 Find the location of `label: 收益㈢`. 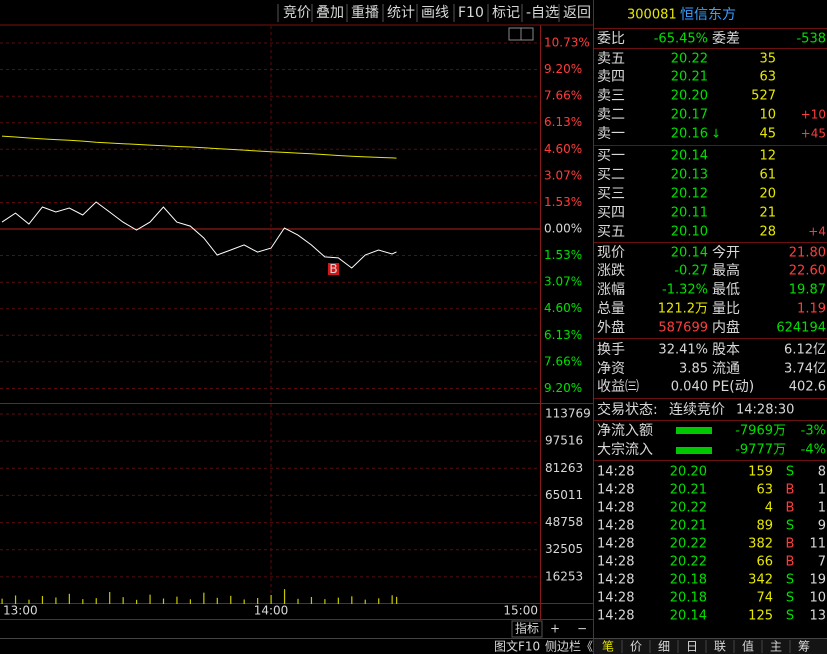

label: 收益㈢ is located at coordinates (618, 387).